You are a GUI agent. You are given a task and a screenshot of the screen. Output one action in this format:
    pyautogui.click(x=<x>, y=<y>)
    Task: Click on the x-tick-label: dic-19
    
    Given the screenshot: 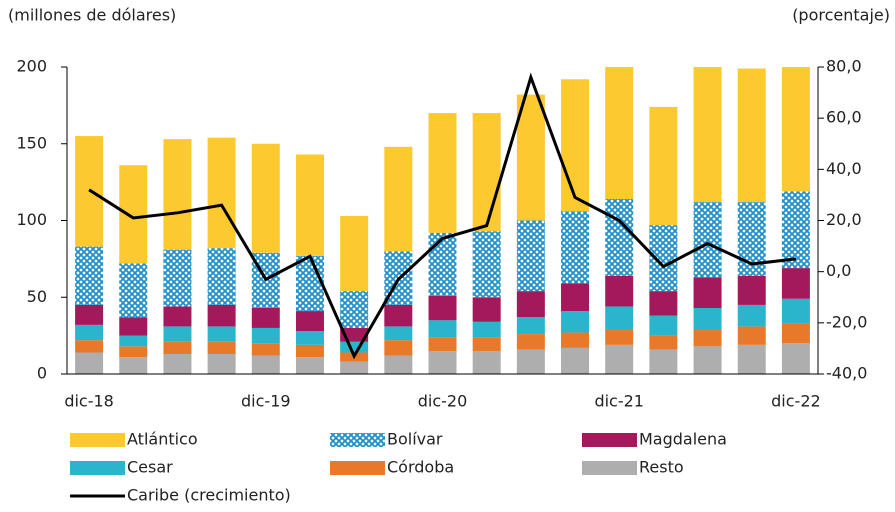 What is the action you would take?
    pyautogui.click(x=266, y=401)
    